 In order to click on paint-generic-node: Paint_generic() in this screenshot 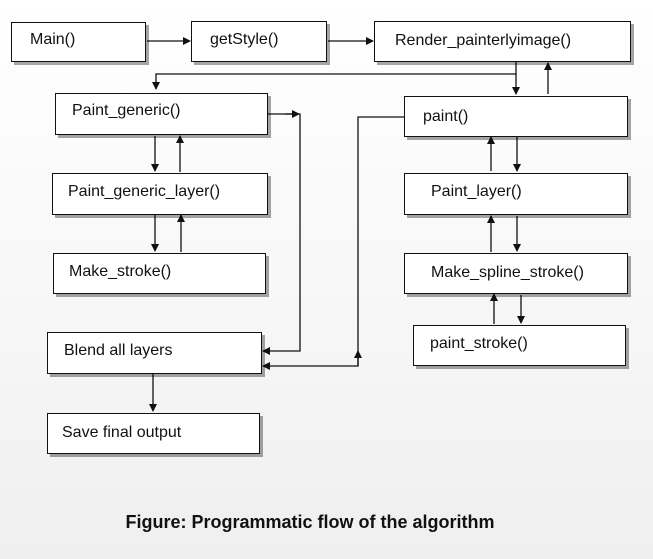, I will do `click(161, 114)`.